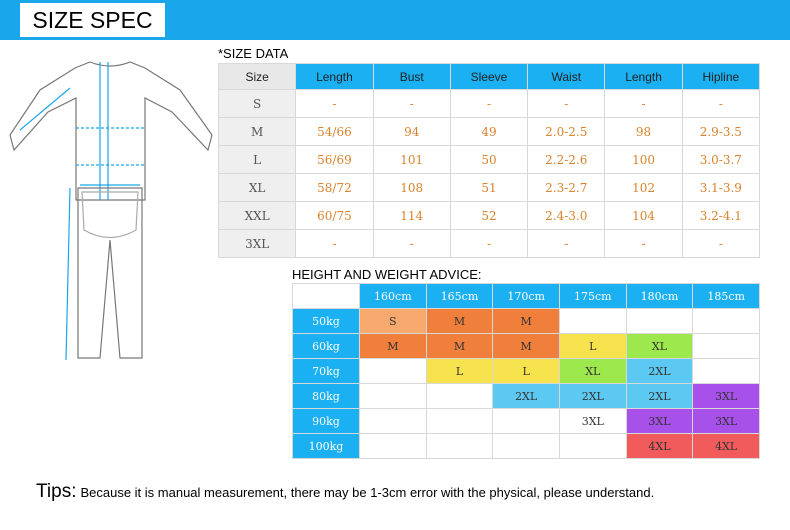 This screenshot has height=530, width=790. I want to click on height-header: 185cm, so click(726, 296).